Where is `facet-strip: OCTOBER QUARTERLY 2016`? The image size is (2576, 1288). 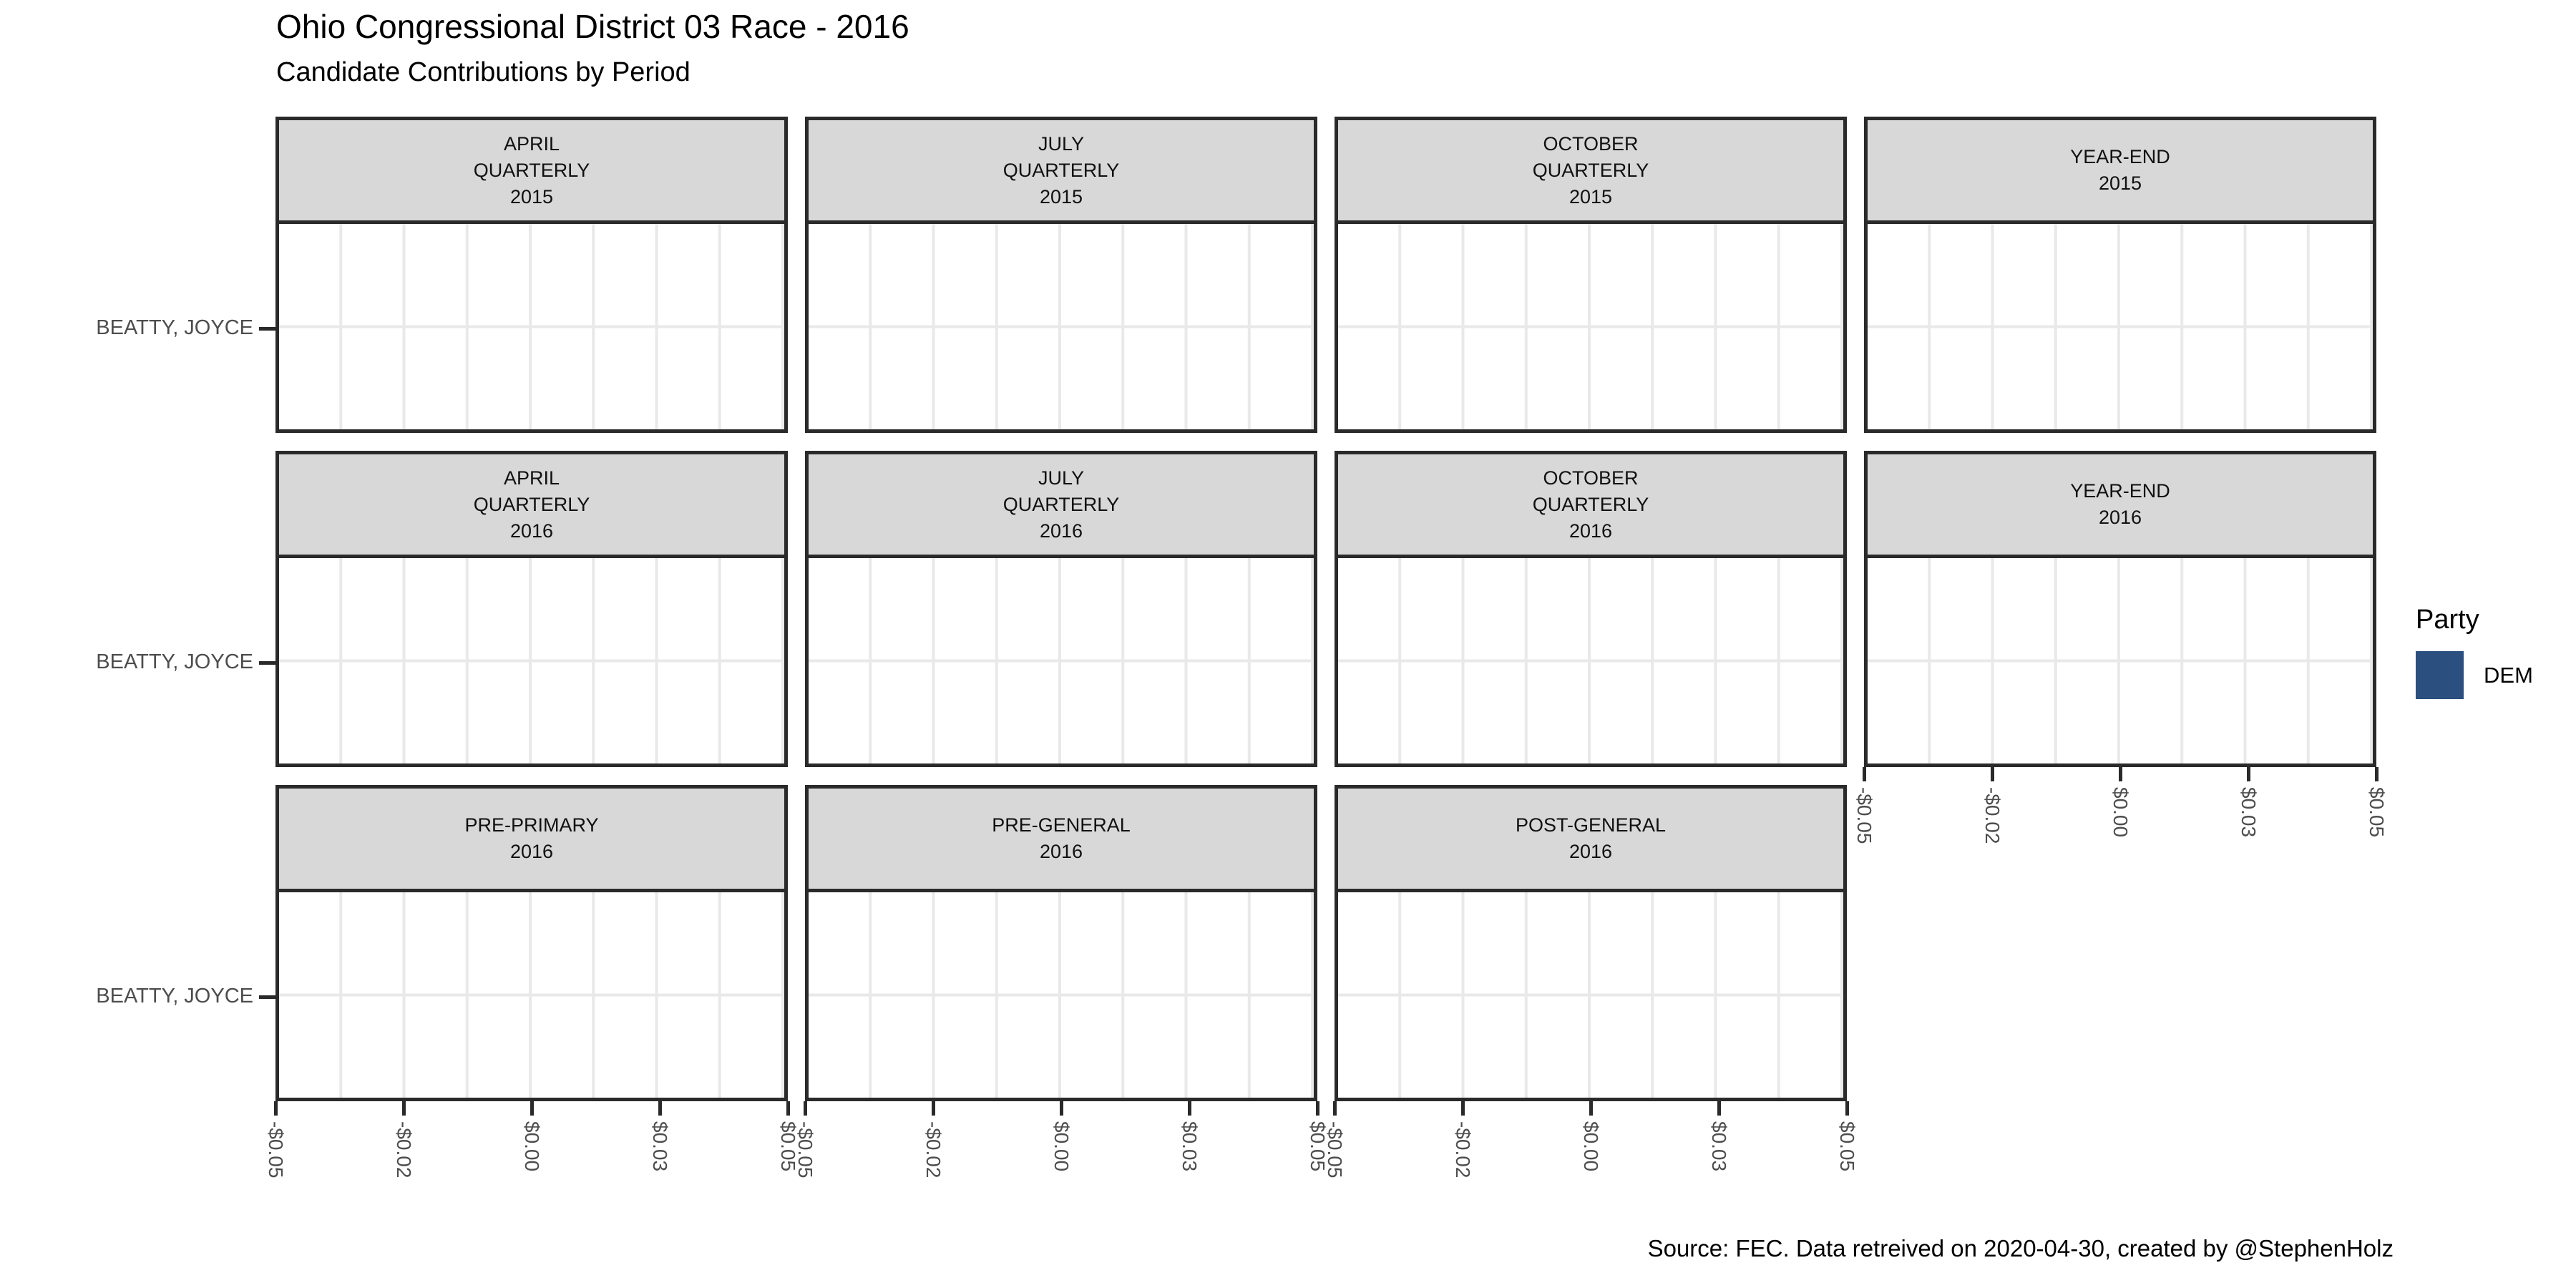
facet-strip: OCTOBER QUARTERLY 2016 is located at coordinates (1591, 504).